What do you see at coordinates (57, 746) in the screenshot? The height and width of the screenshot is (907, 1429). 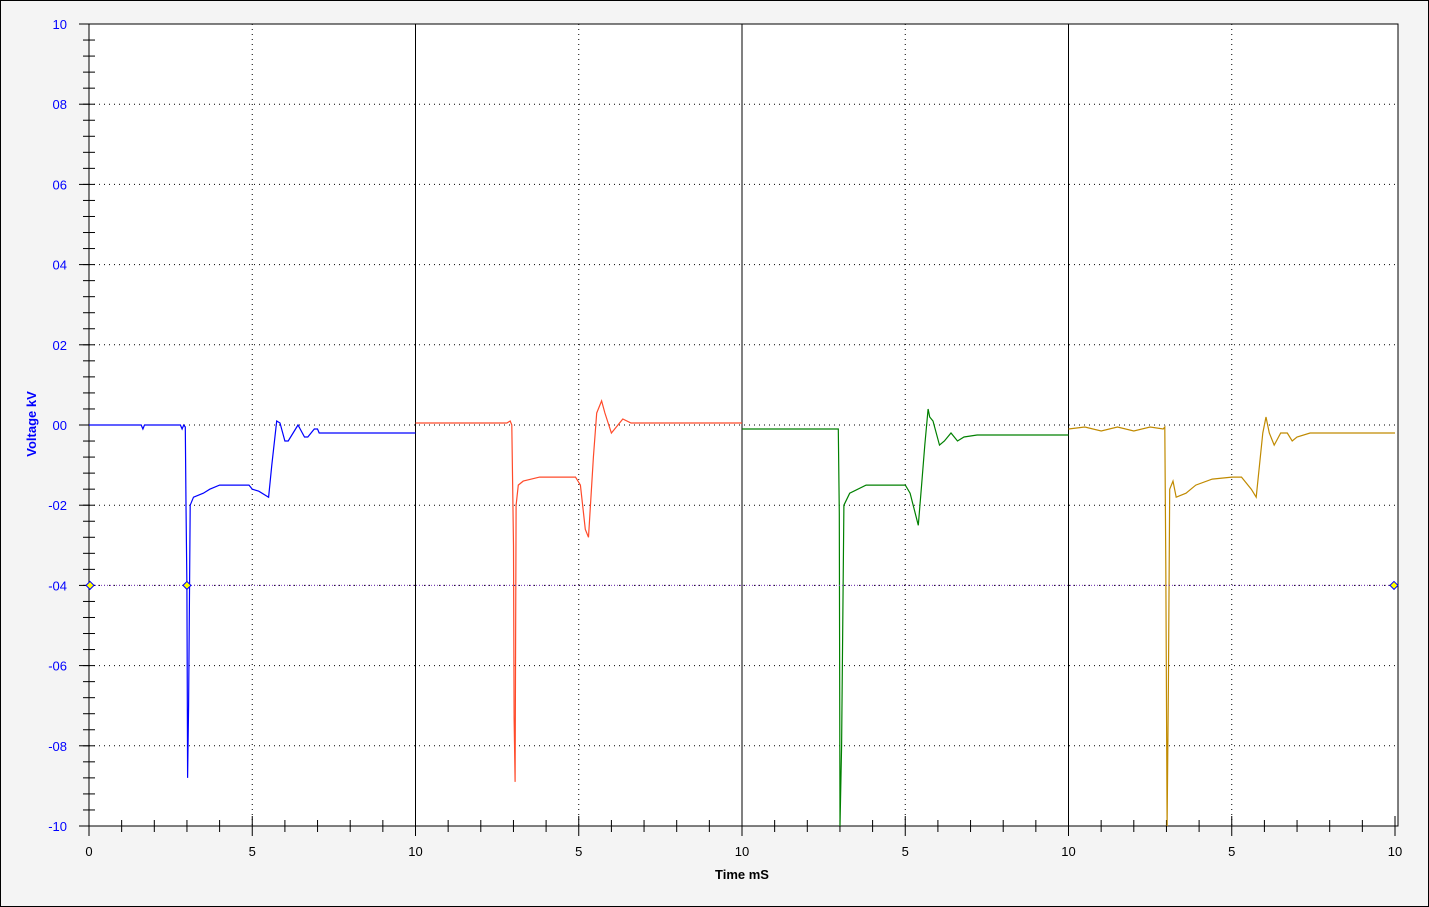 I see `y-tick-label: -08` at bounding box center [57, 746].